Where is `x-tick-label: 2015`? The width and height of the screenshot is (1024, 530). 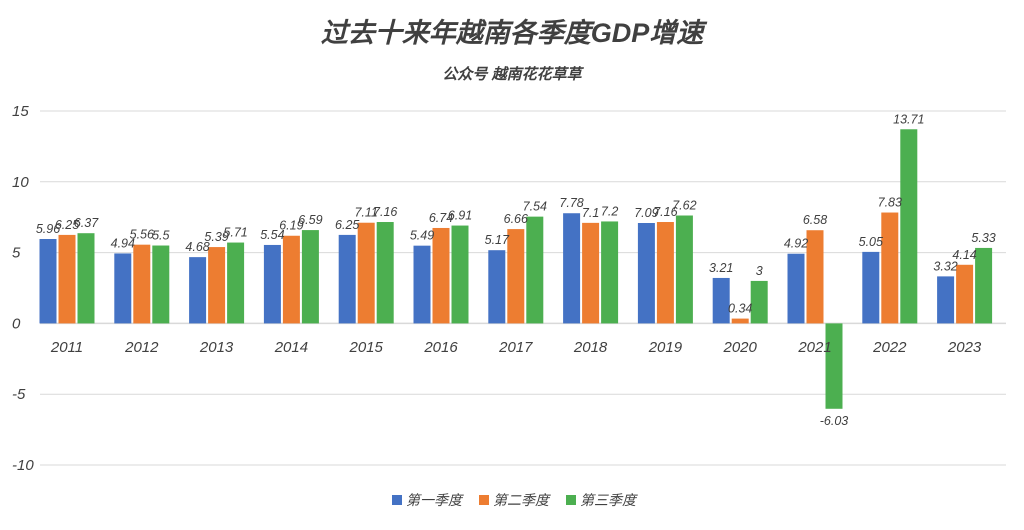 x-tick-label: 2015 is located at coordinates (366, 347).